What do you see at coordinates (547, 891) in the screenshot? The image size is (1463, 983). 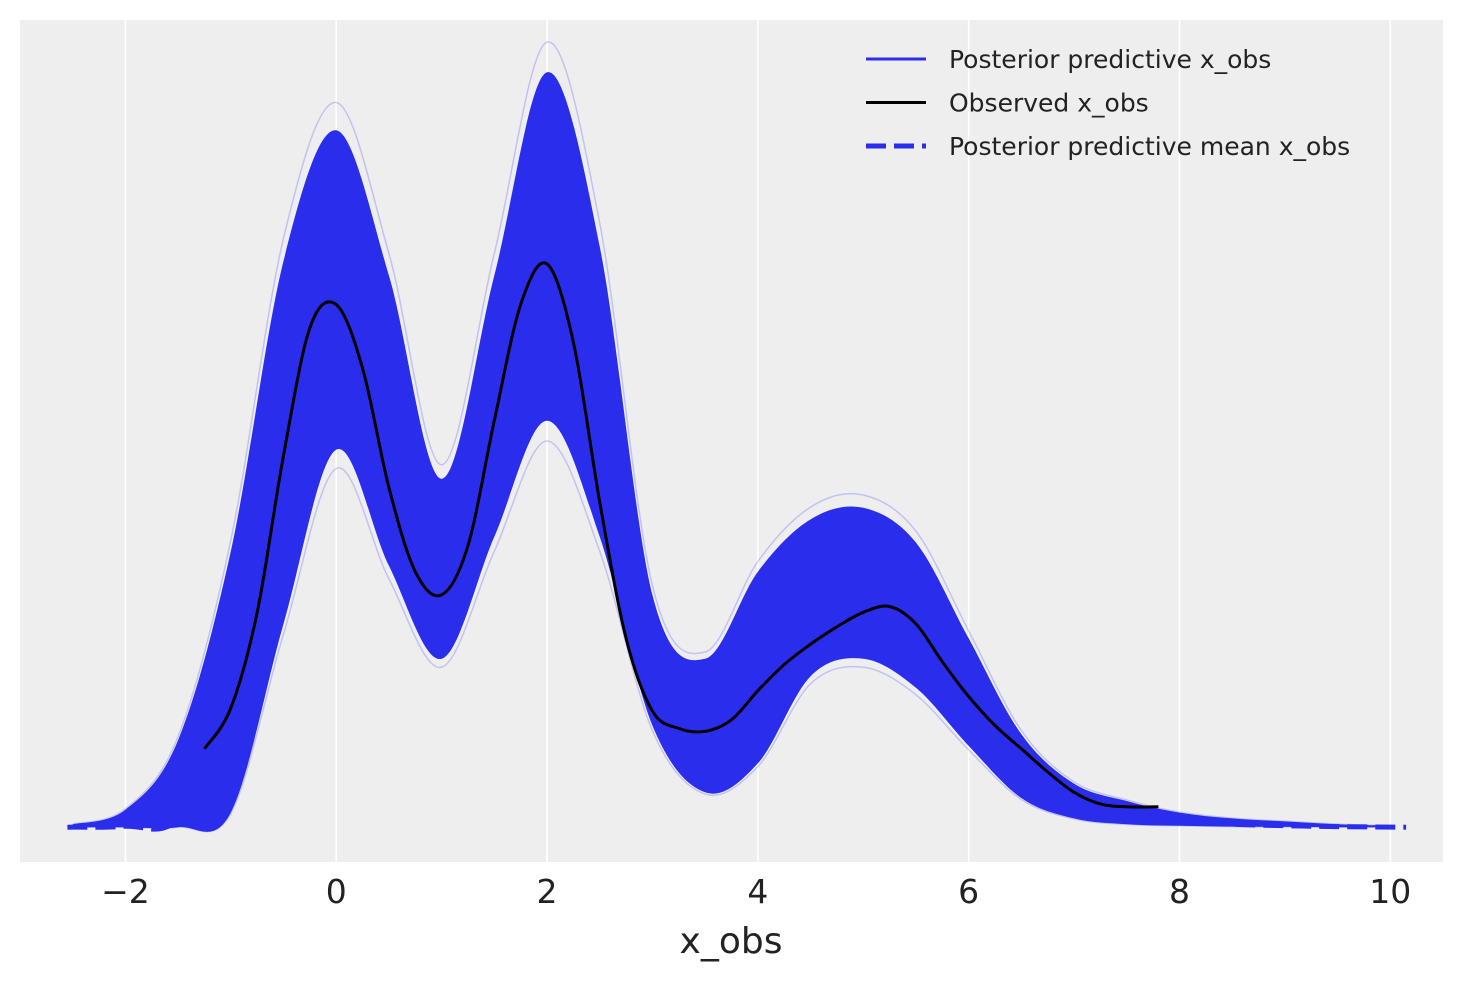 I see `x-tick-label: 2` at bounding box center [547, 891].